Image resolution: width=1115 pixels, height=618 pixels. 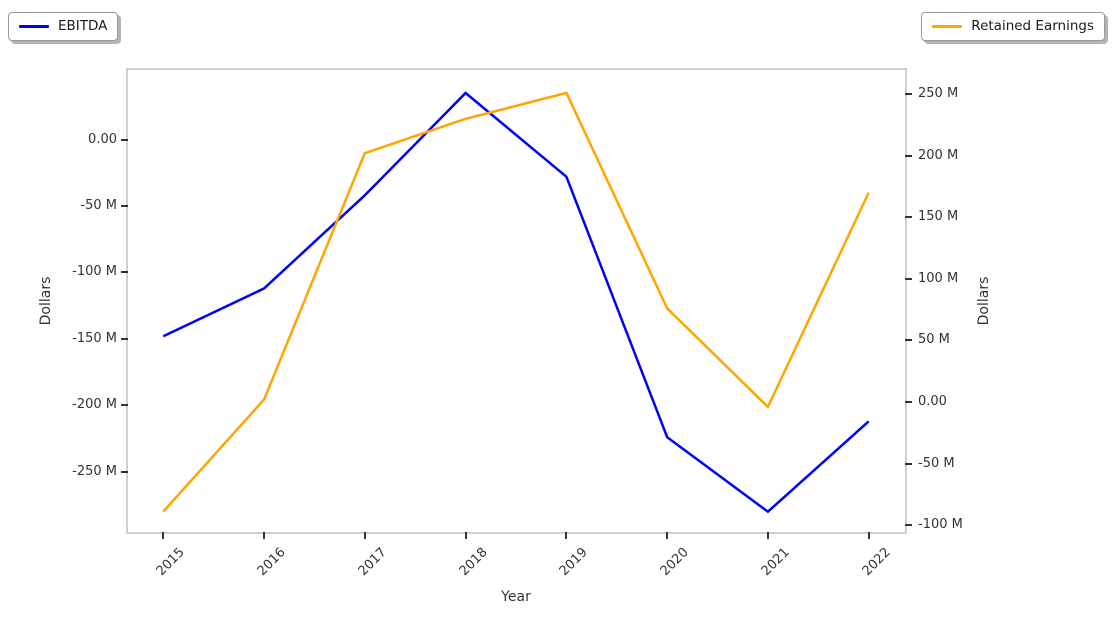 I want to click on x-tick-label: 2021, so click(x=775, y=562).